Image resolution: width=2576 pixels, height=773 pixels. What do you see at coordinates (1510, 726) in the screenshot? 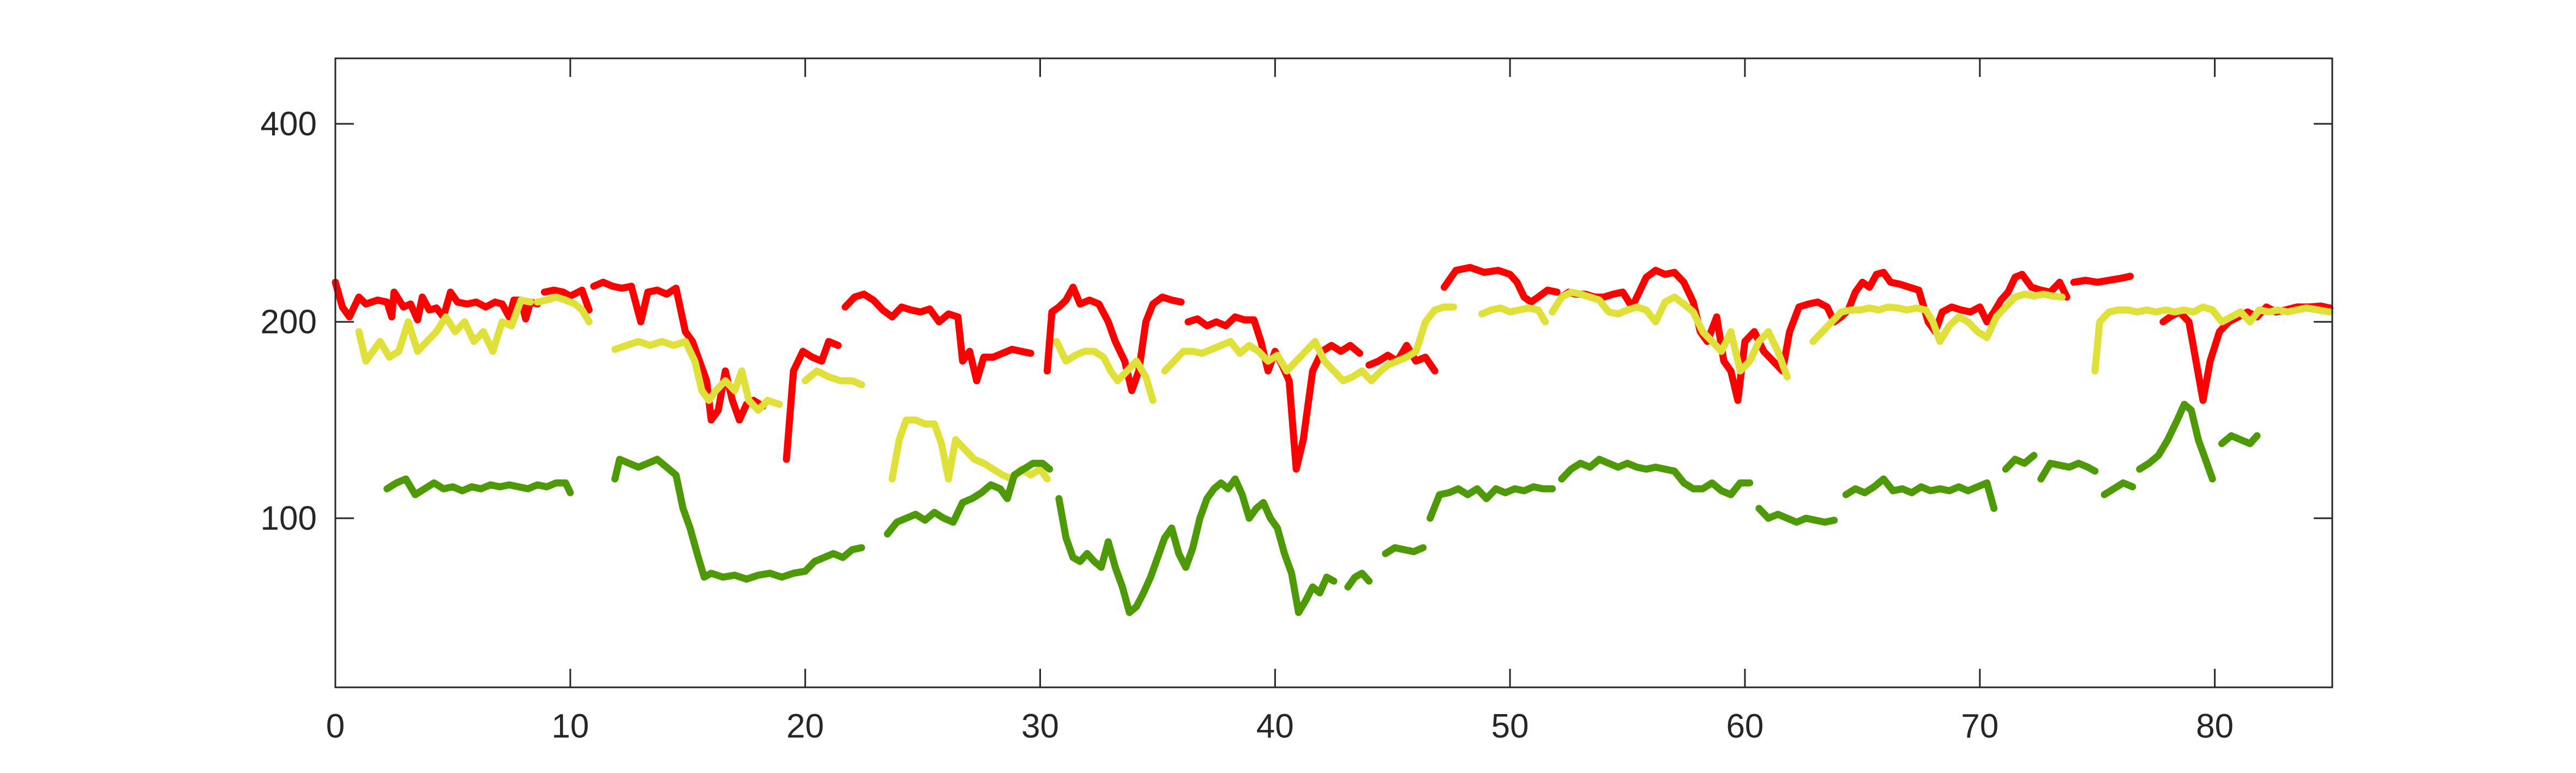
I see `x-tick-label-50: 50` at bounding box center [1510, 726].